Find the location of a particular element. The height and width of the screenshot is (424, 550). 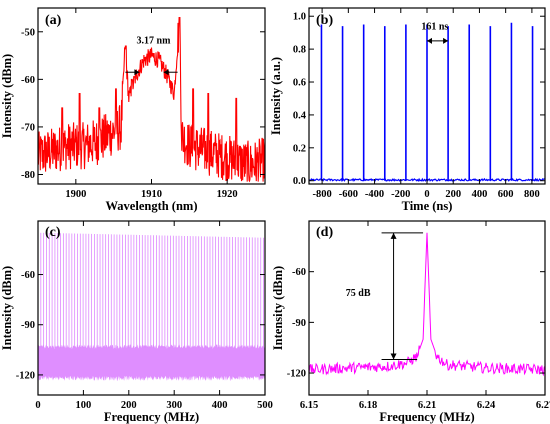

x-tick-label: 1910 is located at coordinates (151, 194).